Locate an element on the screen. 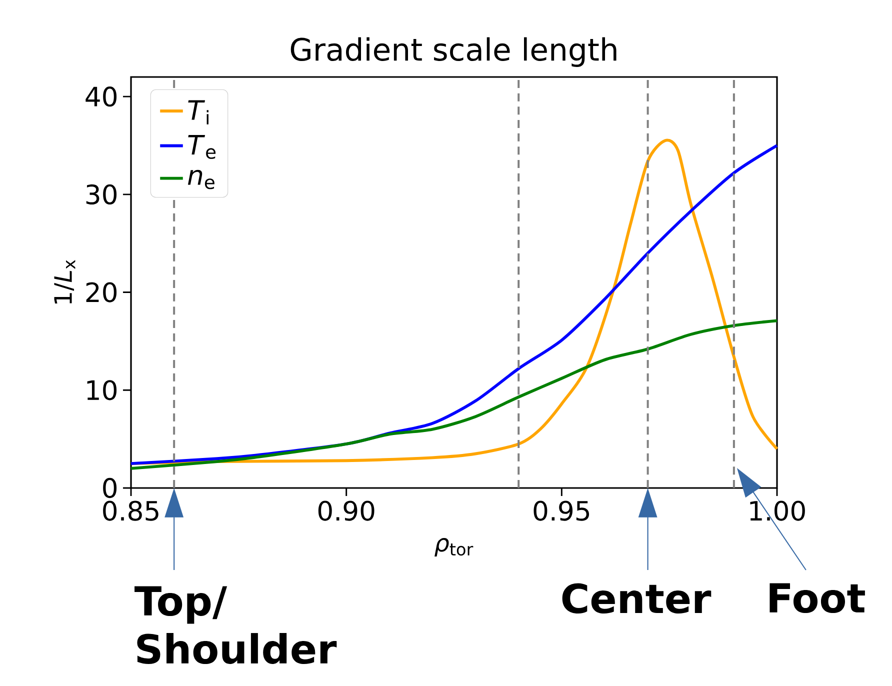 The image size is (892, 686). x-tick-label: 0.85 is located at coordinates (130, 510).